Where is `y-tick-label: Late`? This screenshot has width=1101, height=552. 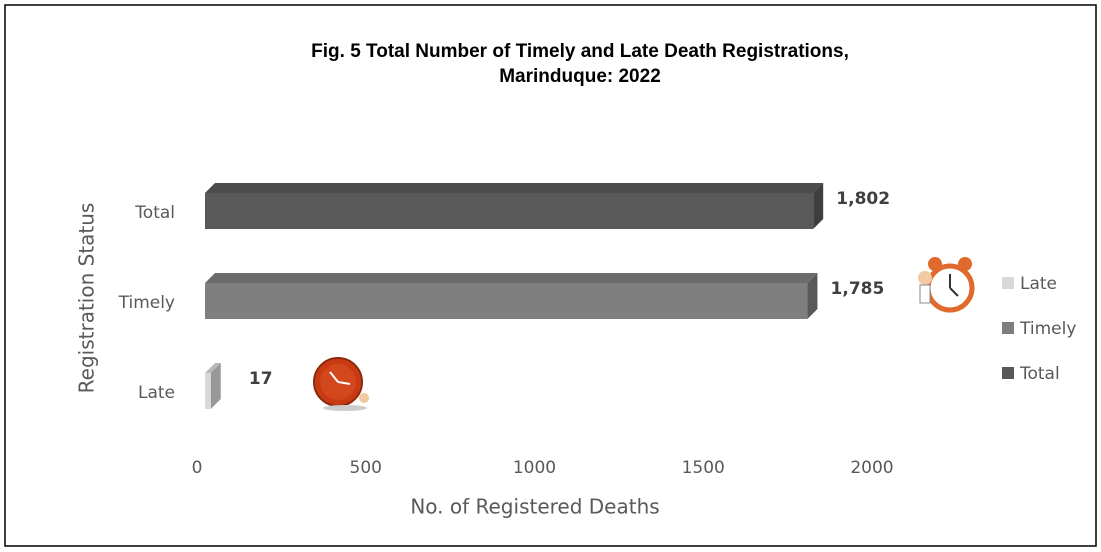
y-tick-label: Late is located at coordinates (156, 393).